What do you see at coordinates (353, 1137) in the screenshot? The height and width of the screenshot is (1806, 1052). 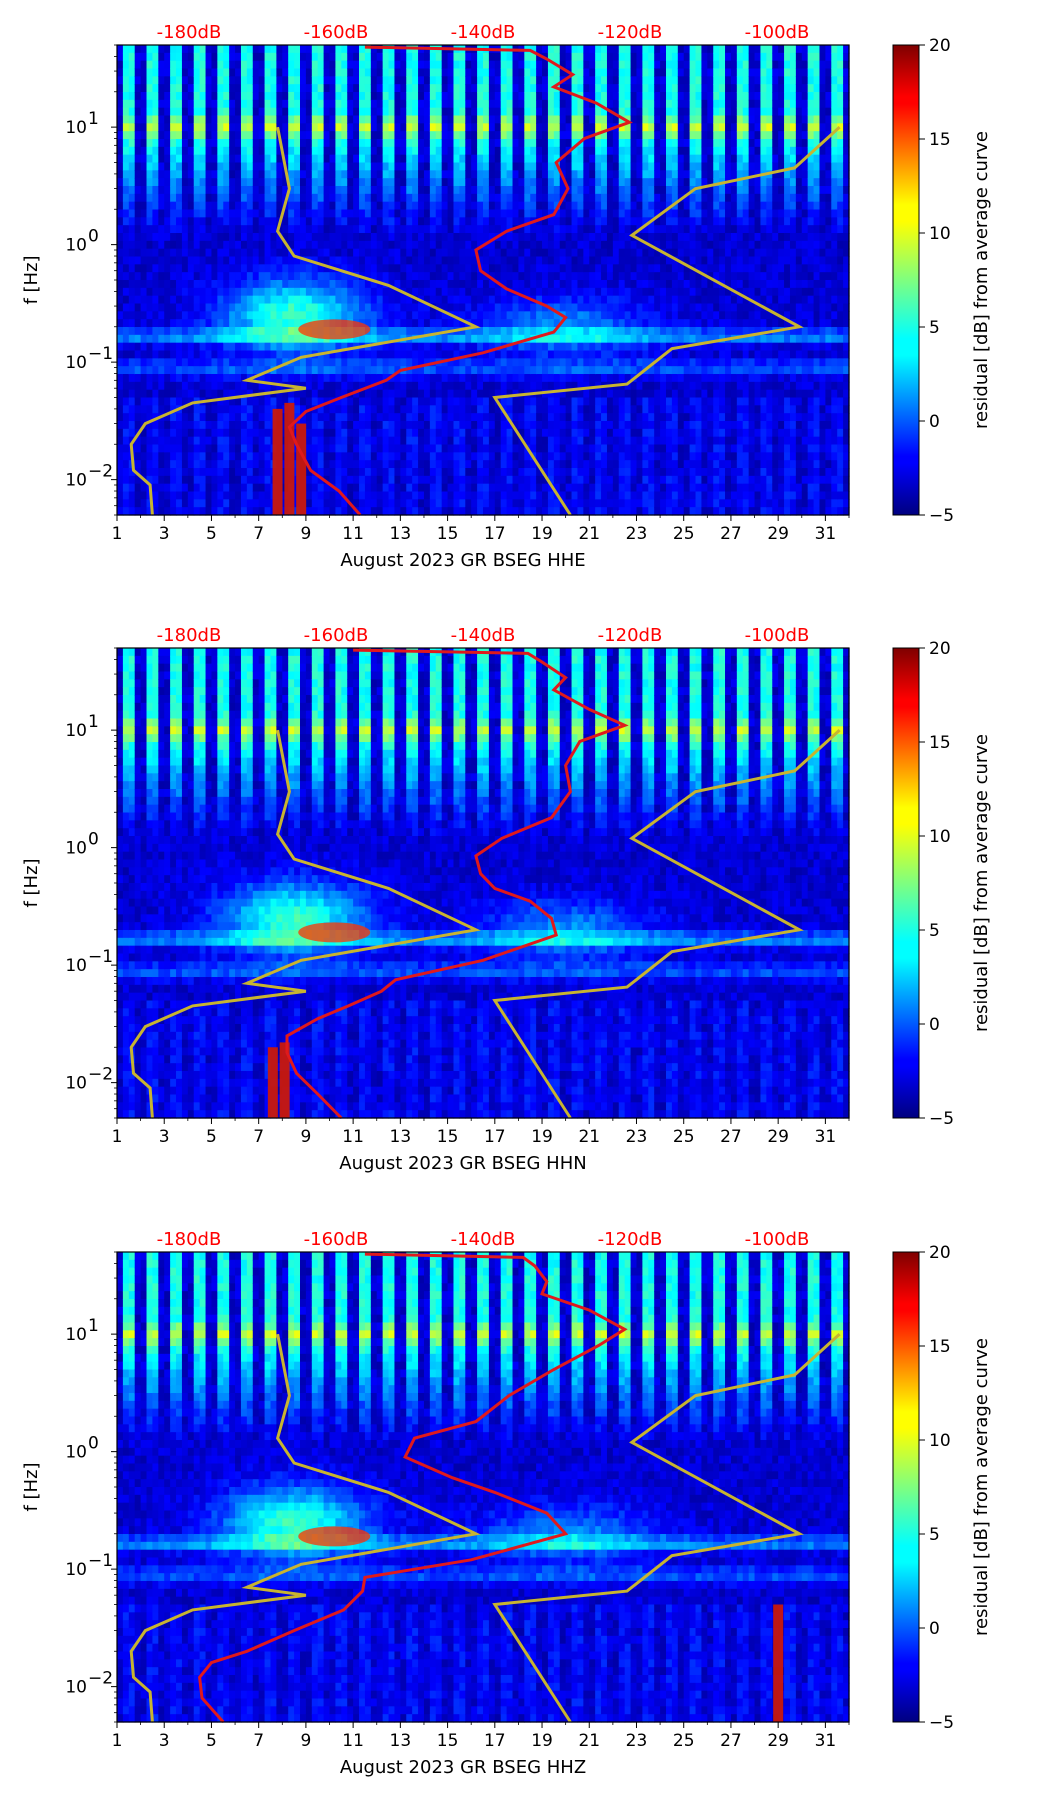 I see `x-tick-label: 11` at bounding box center [353, 1137].